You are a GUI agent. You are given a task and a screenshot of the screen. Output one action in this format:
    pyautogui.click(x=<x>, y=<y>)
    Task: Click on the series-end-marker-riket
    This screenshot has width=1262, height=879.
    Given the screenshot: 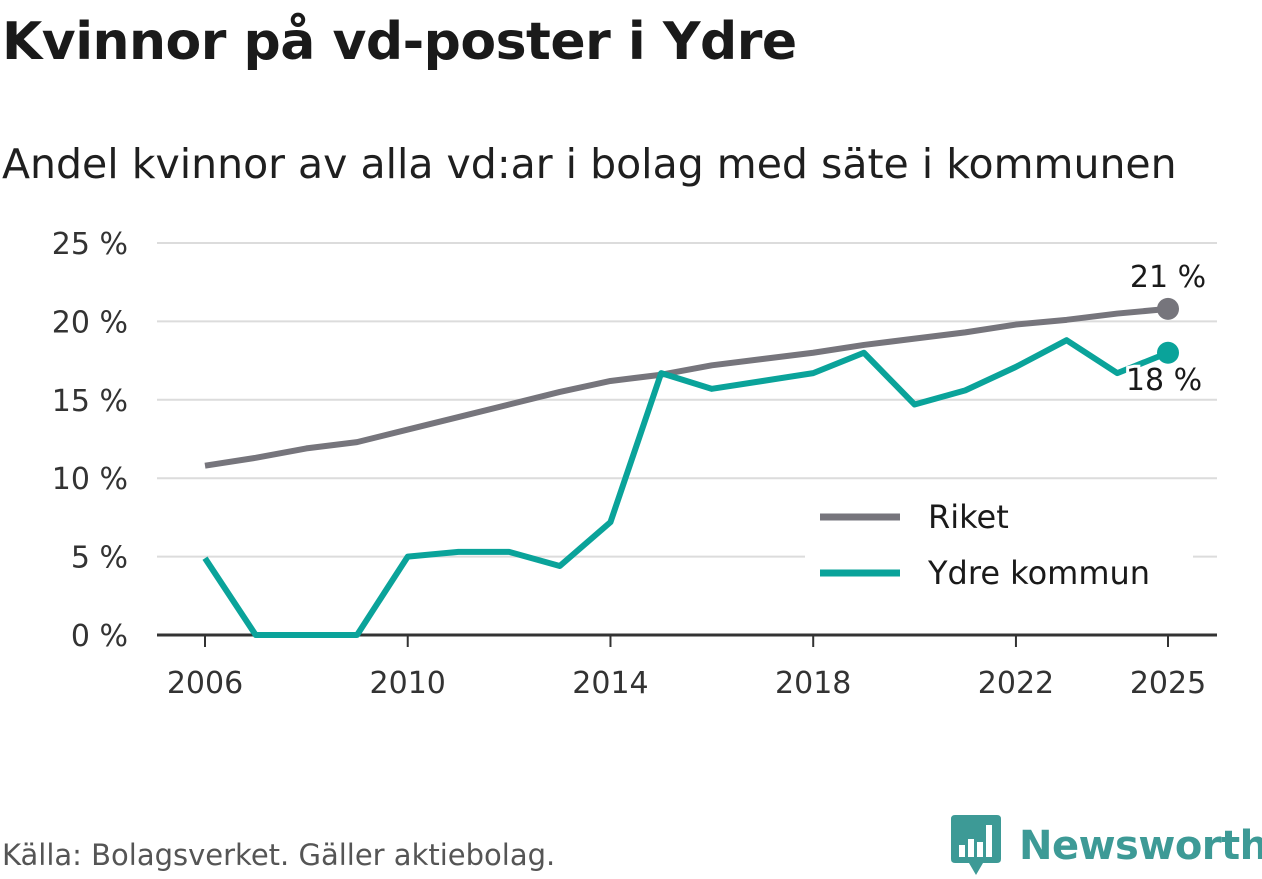 What is the action you would take?
    pyautogui.click(x=1168, y=308)
    